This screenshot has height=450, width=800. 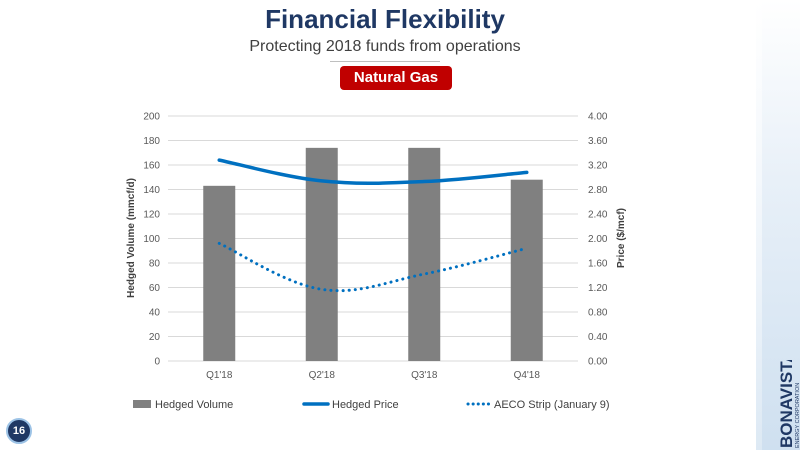 What do you see at coordinates (598, 117) in the screenshot?
I see `right-tick-label: 4.00` at bounding box center [598, 117].